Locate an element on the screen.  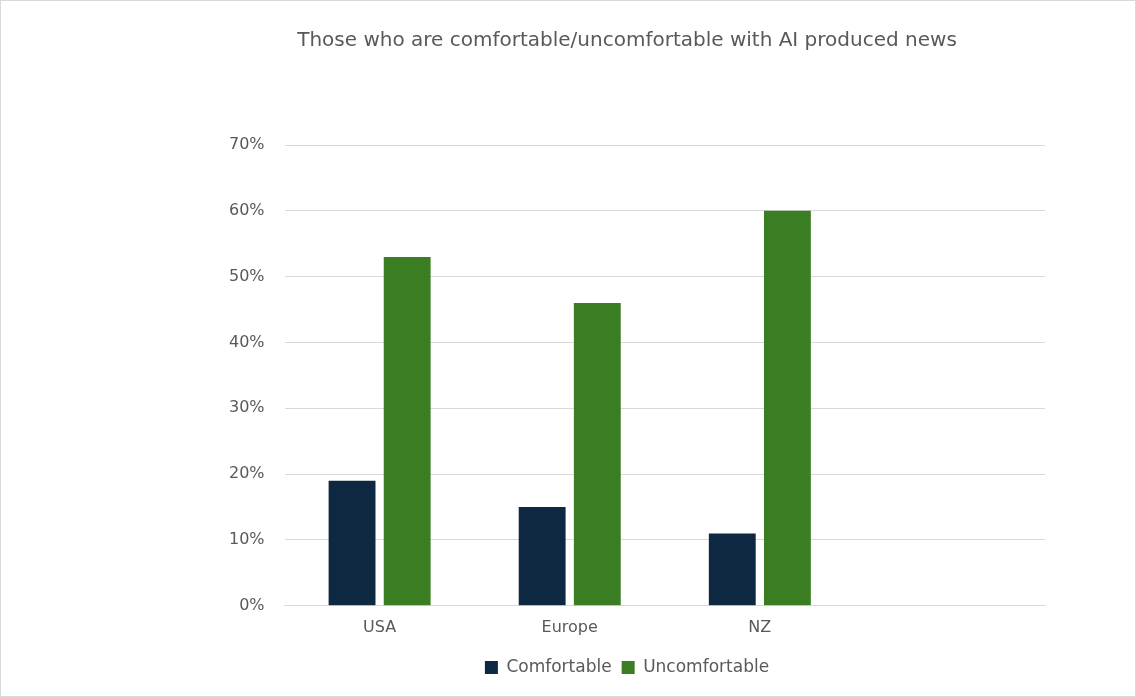
chart-title: Those who are comfortable/uncomfortable with AI produced news is located at coordinates (626, 39).